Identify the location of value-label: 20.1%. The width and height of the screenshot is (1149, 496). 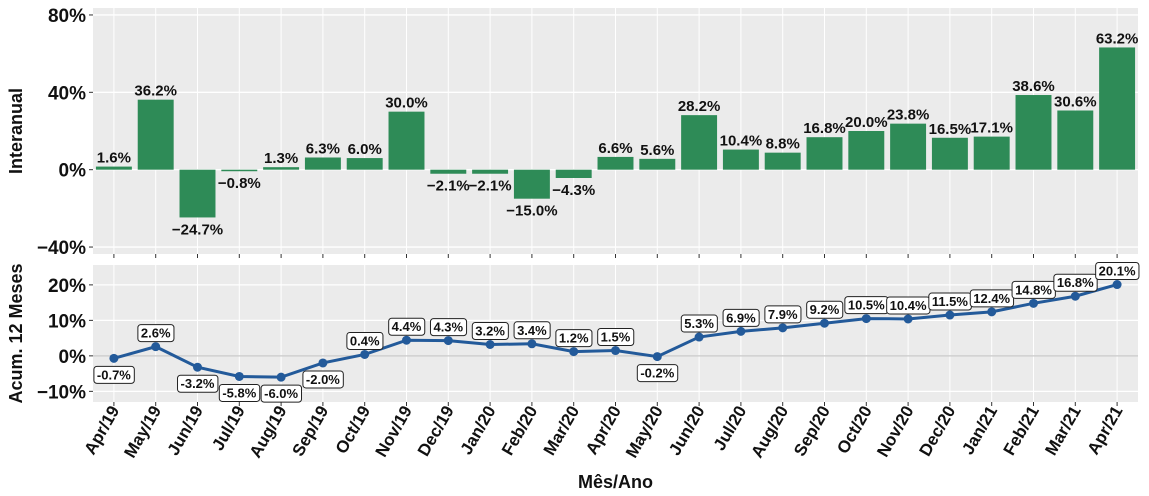
(1117, 271).